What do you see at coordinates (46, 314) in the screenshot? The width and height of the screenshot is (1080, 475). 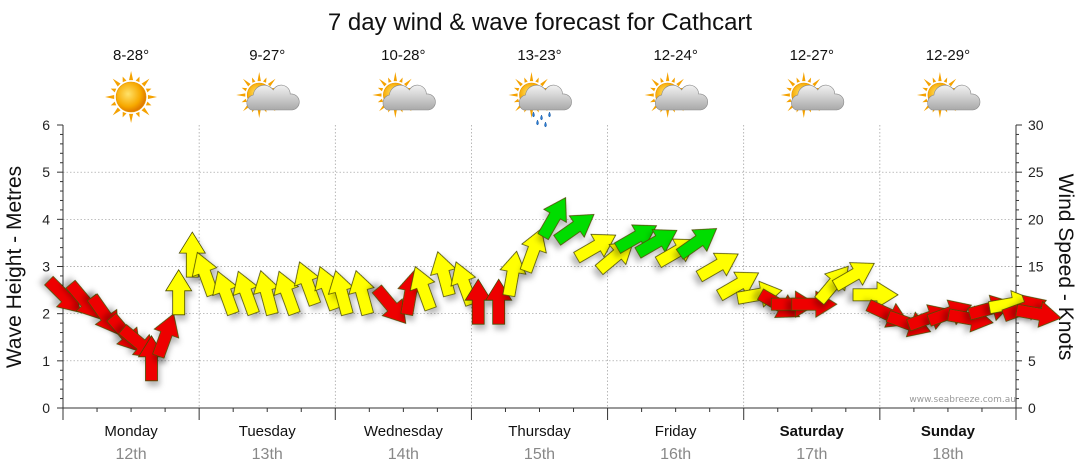 I see `left-tick-label: 2` at bounding box center [46, 314].